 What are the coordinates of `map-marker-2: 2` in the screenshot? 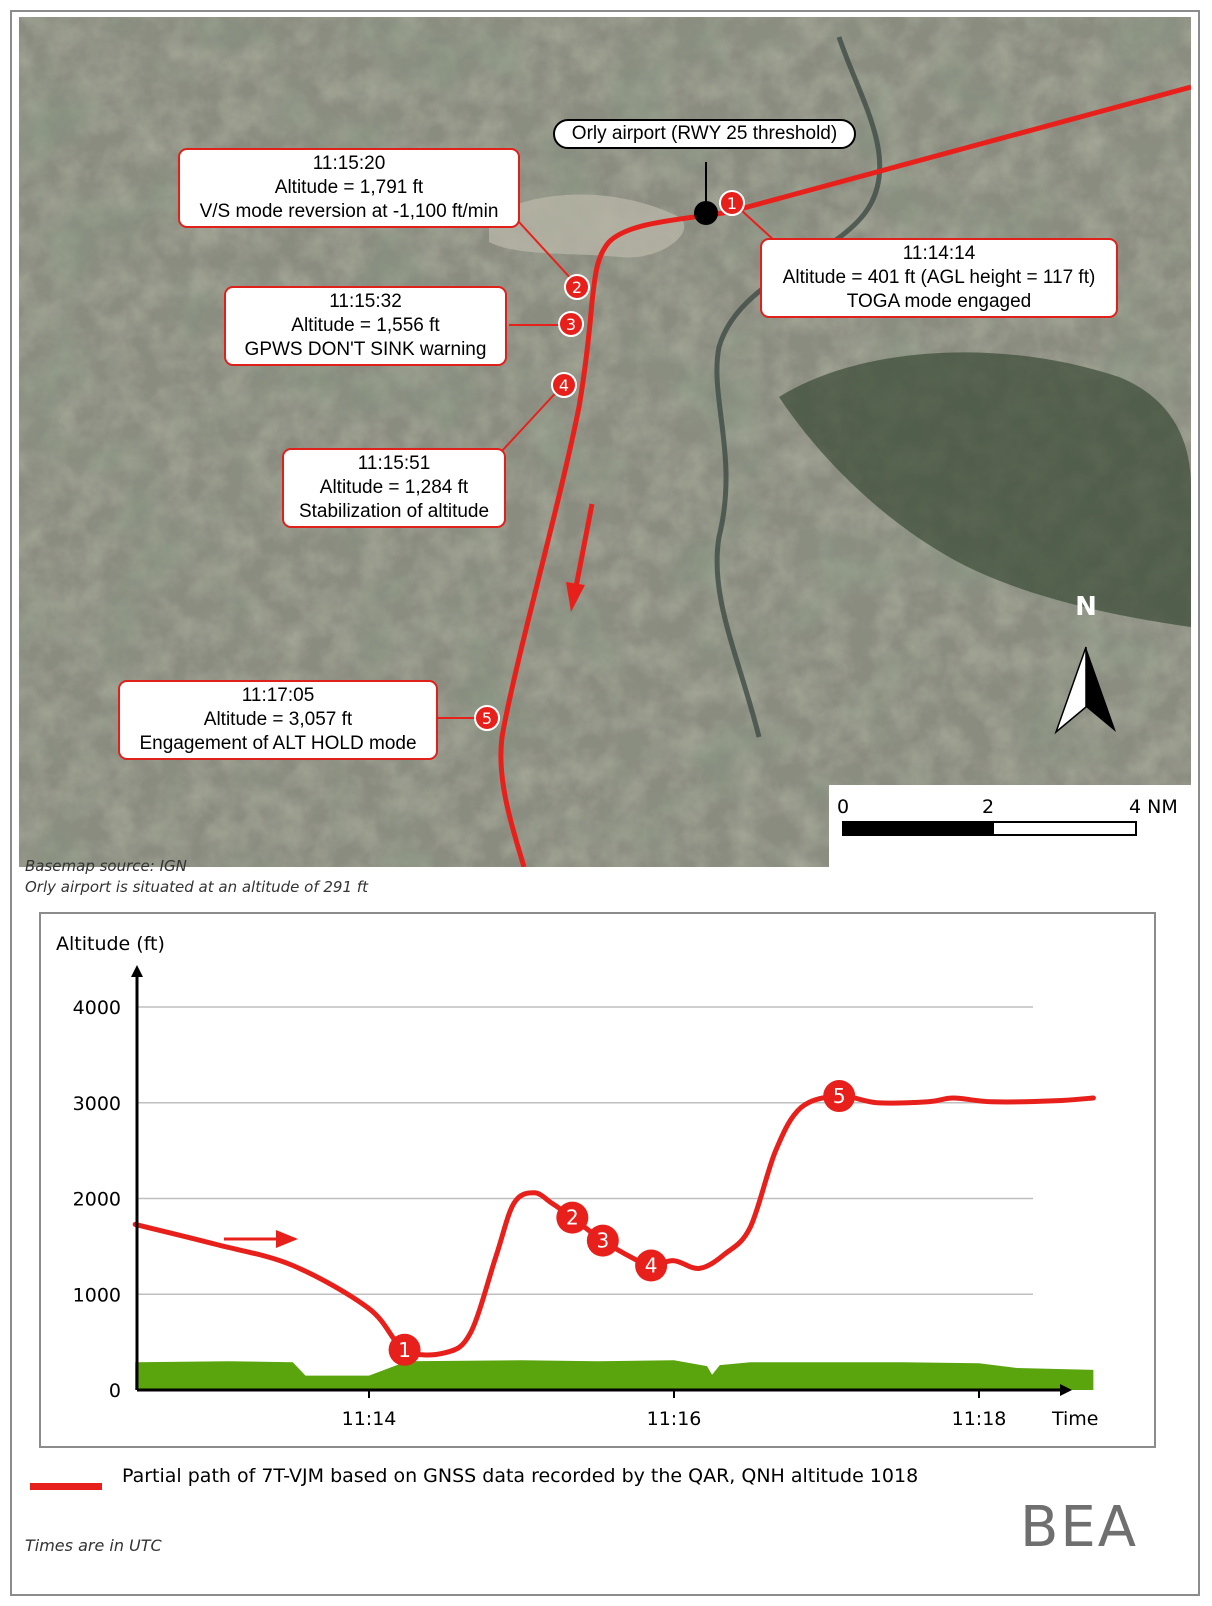 It's located at (577, 287).